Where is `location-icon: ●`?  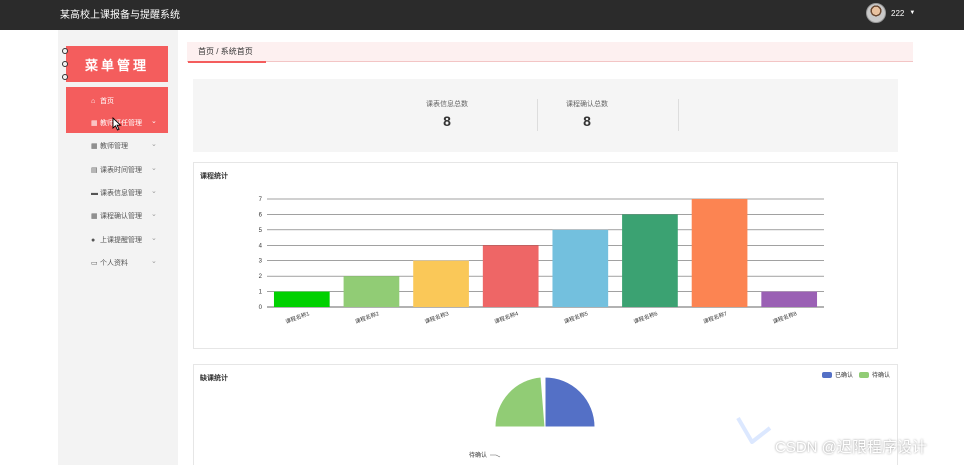
location-icon: ● is located at coordinates (93, 240).